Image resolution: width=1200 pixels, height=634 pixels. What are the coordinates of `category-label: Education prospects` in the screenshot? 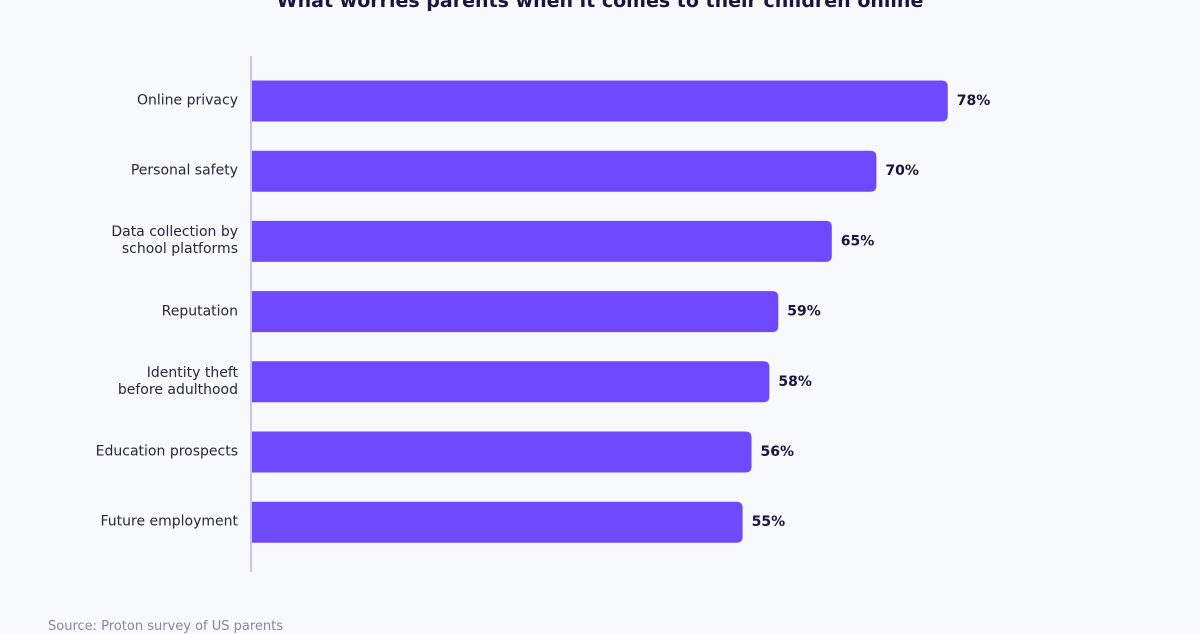 It's located at (166, 451).